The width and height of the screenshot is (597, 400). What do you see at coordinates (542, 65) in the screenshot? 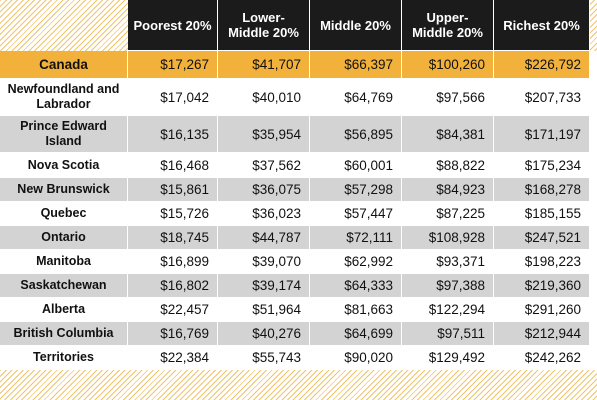
I see `income-value: $226,792` at bounding box center [542, 65].